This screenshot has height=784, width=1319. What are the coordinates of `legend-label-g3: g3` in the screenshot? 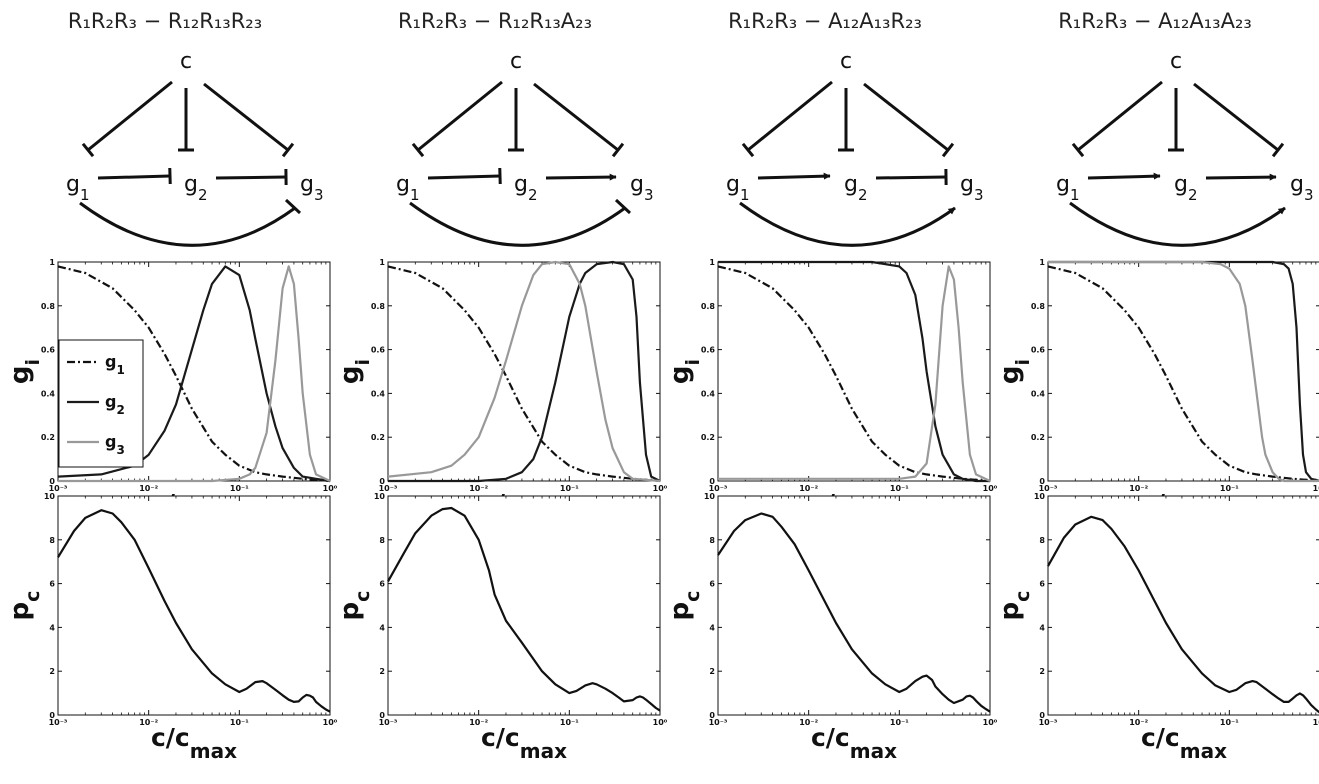 It's located at (115, 444).